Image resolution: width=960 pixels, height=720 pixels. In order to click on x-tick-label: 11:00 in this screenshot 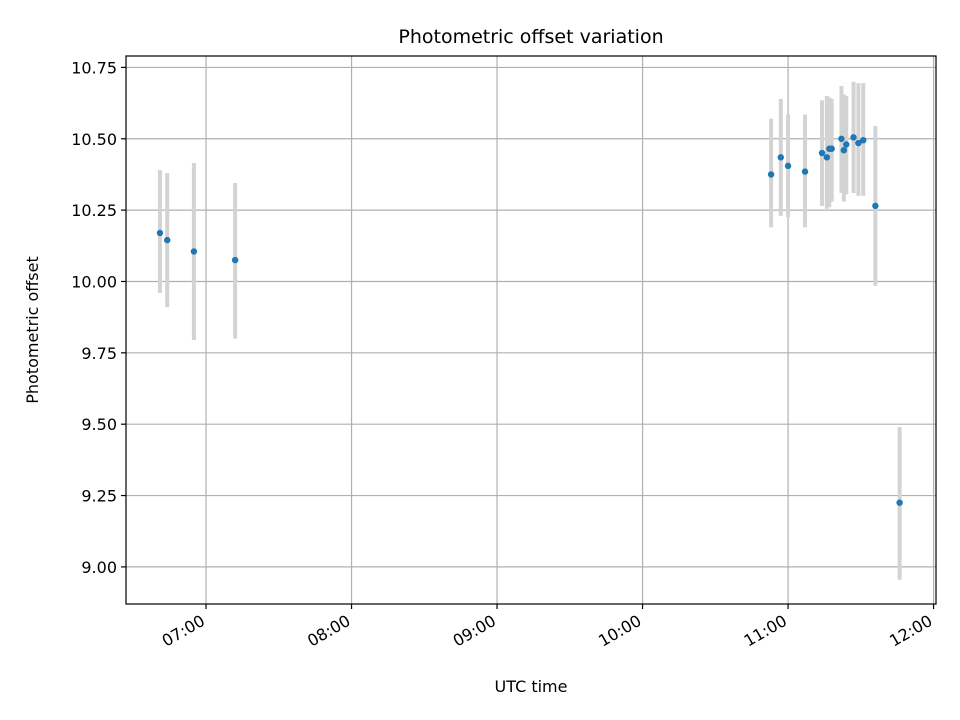, I will do `click(765, 631)`.